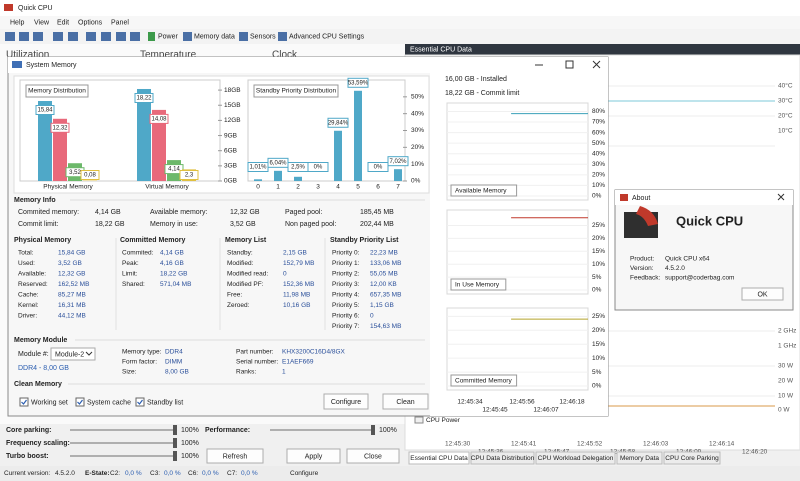  What do you see at coordinates (165, 402) in the screenshot?
I see `checkbox-label: Standby list` at bounding box center [165, 402].